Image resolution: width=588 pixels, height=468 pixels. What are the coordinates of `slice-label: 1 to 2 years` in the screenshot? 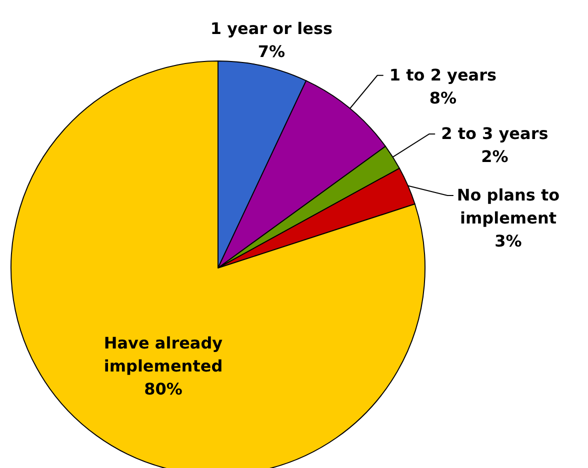 It's located at (443, 74).